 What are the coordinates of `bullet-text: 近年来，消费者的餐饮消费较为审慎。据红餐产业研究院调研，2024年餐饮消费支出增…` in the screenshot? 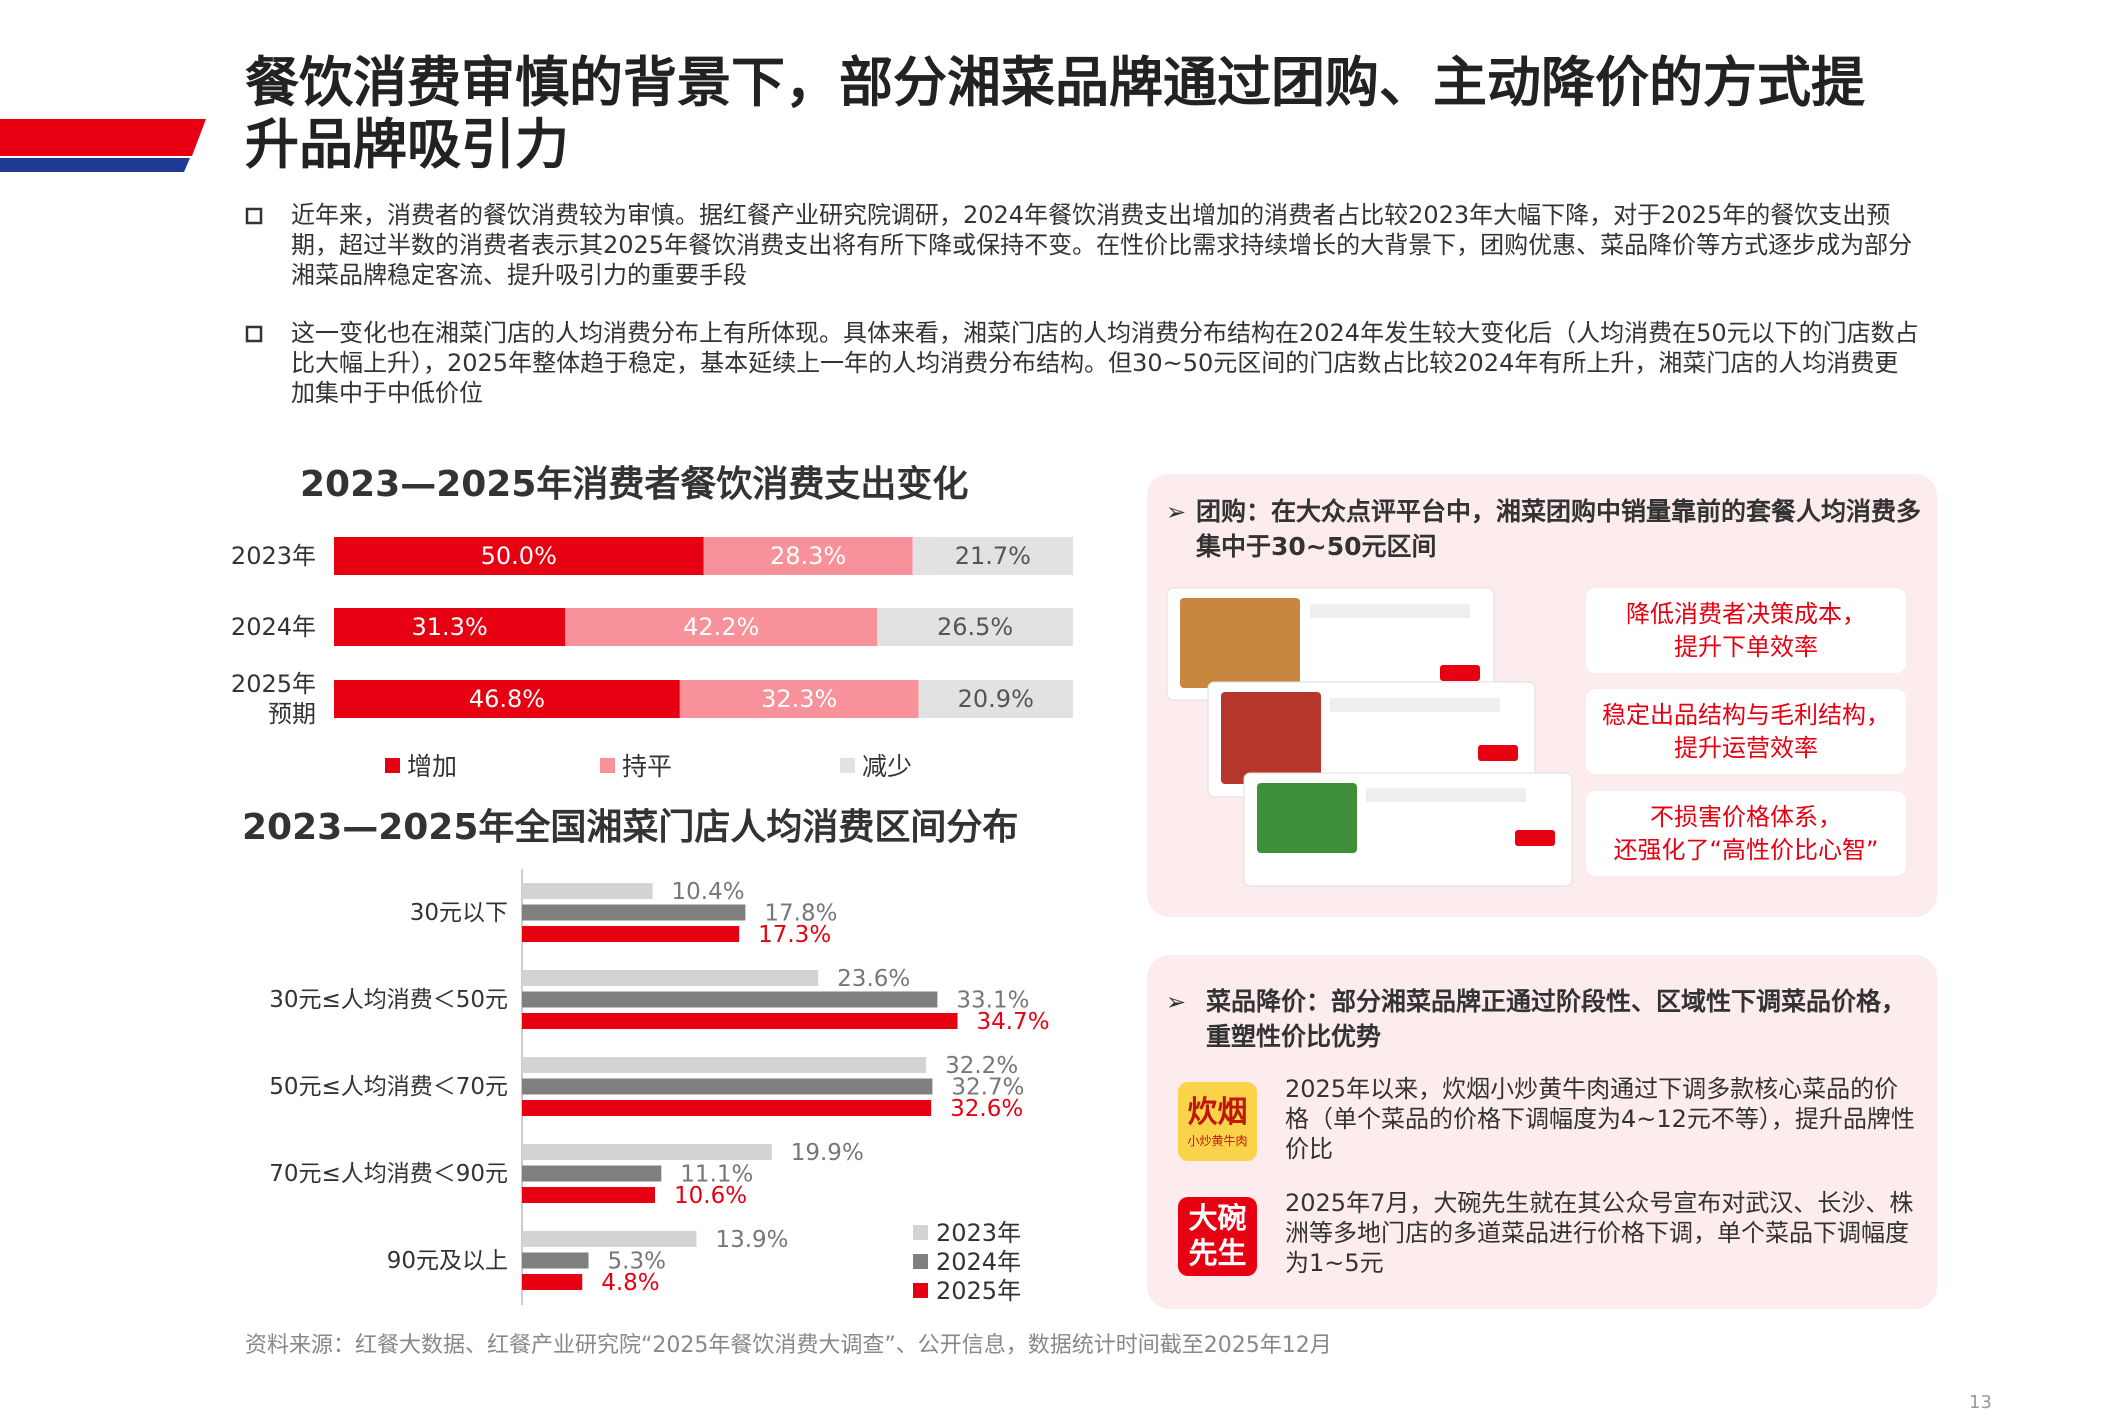 It's located at (1102, 245).